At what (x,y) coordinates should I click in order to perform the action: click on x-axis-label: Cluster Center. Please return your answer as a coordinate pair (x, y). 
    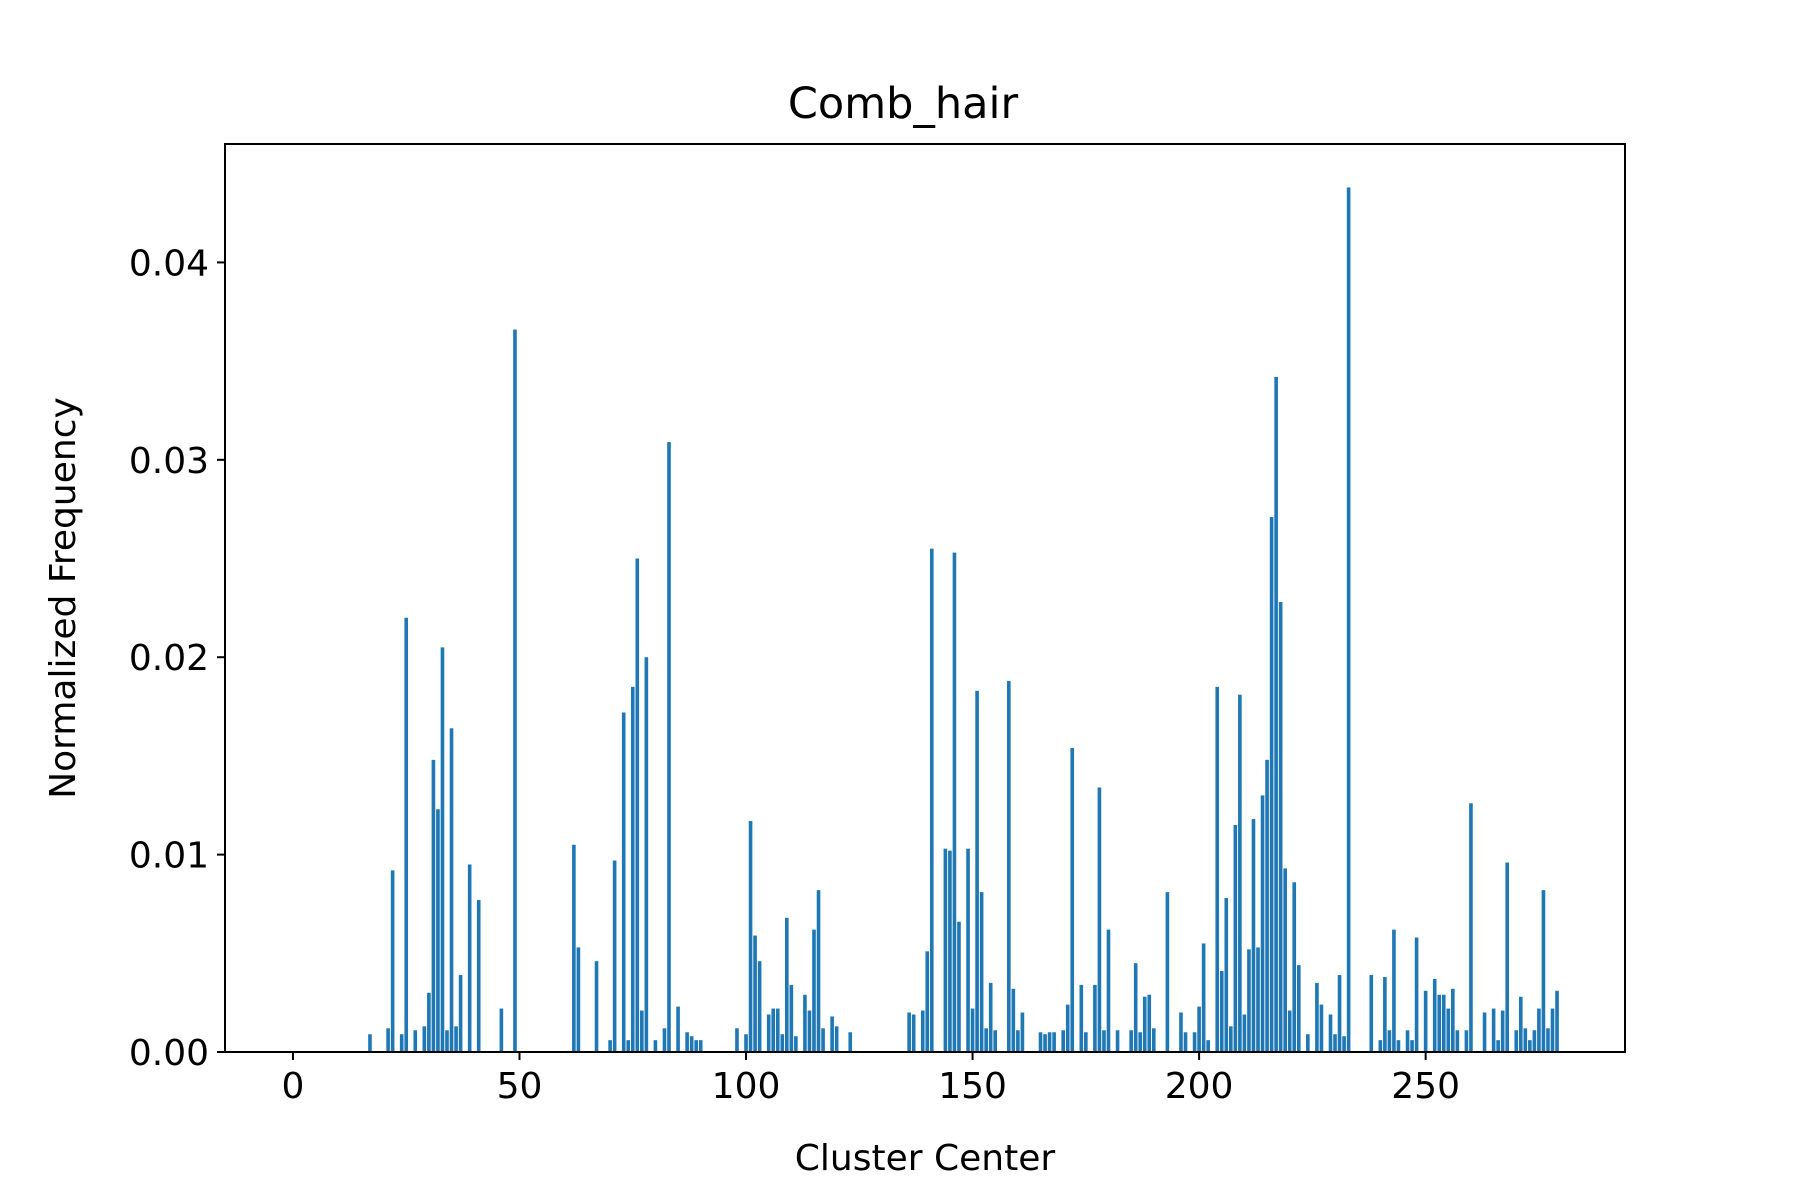
    Looking at the image, I should click on (925, 1158).